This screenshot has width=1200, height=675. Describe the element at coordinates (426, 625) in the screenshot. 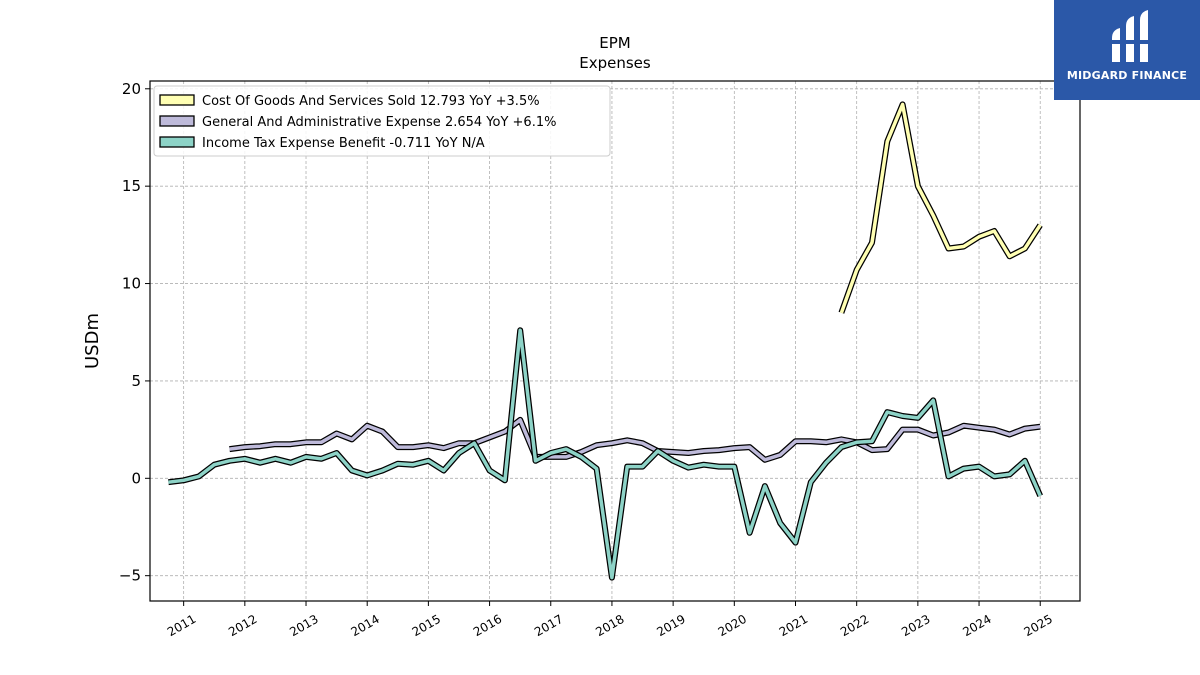

I see `x-tick-label: 2015` at that location.